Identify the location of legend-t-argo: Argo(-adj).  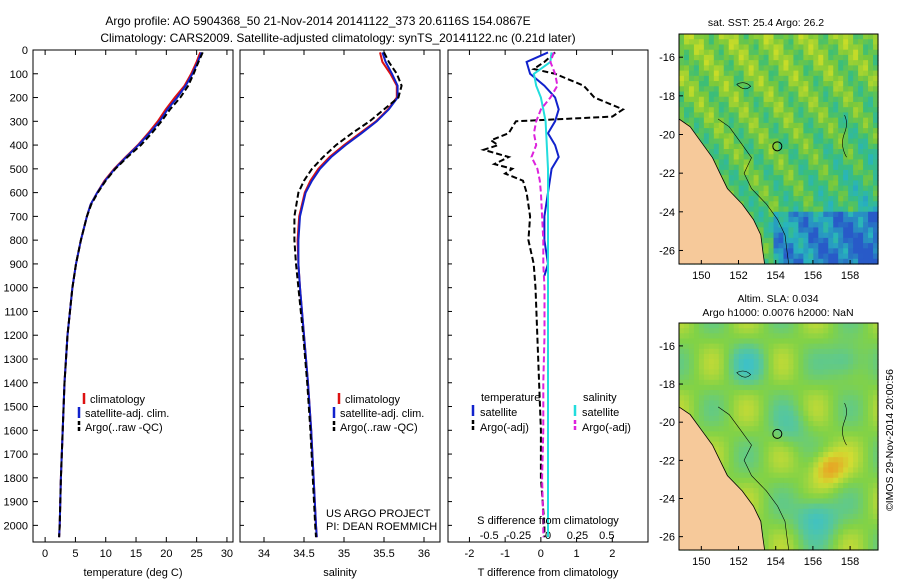
(504, 428).